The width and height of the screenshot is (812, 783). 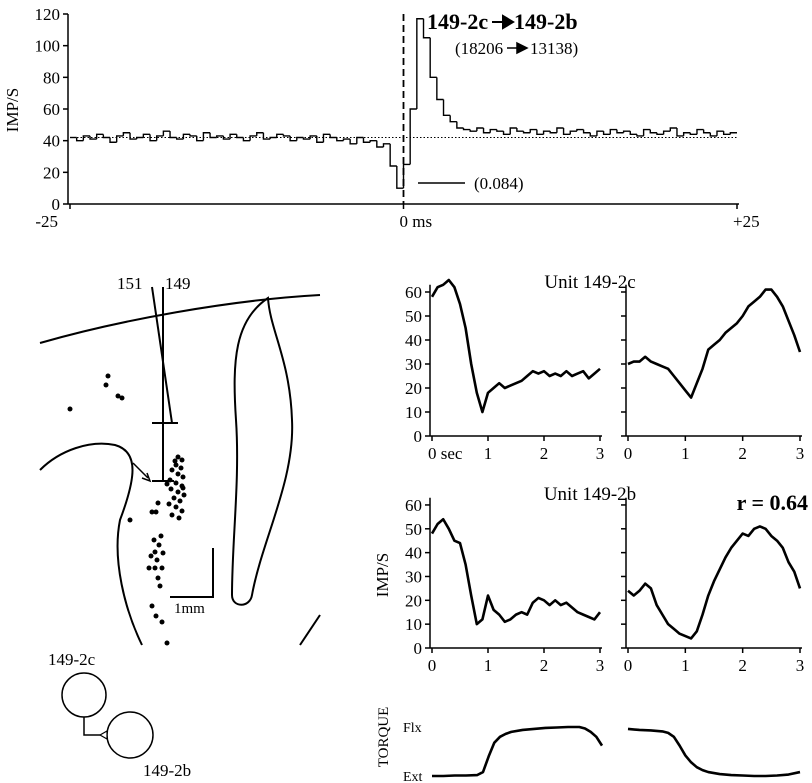 What do you see at coordinates (103, 735) in the screenshot?
I see `synapse` at bounding box center [103, 735].